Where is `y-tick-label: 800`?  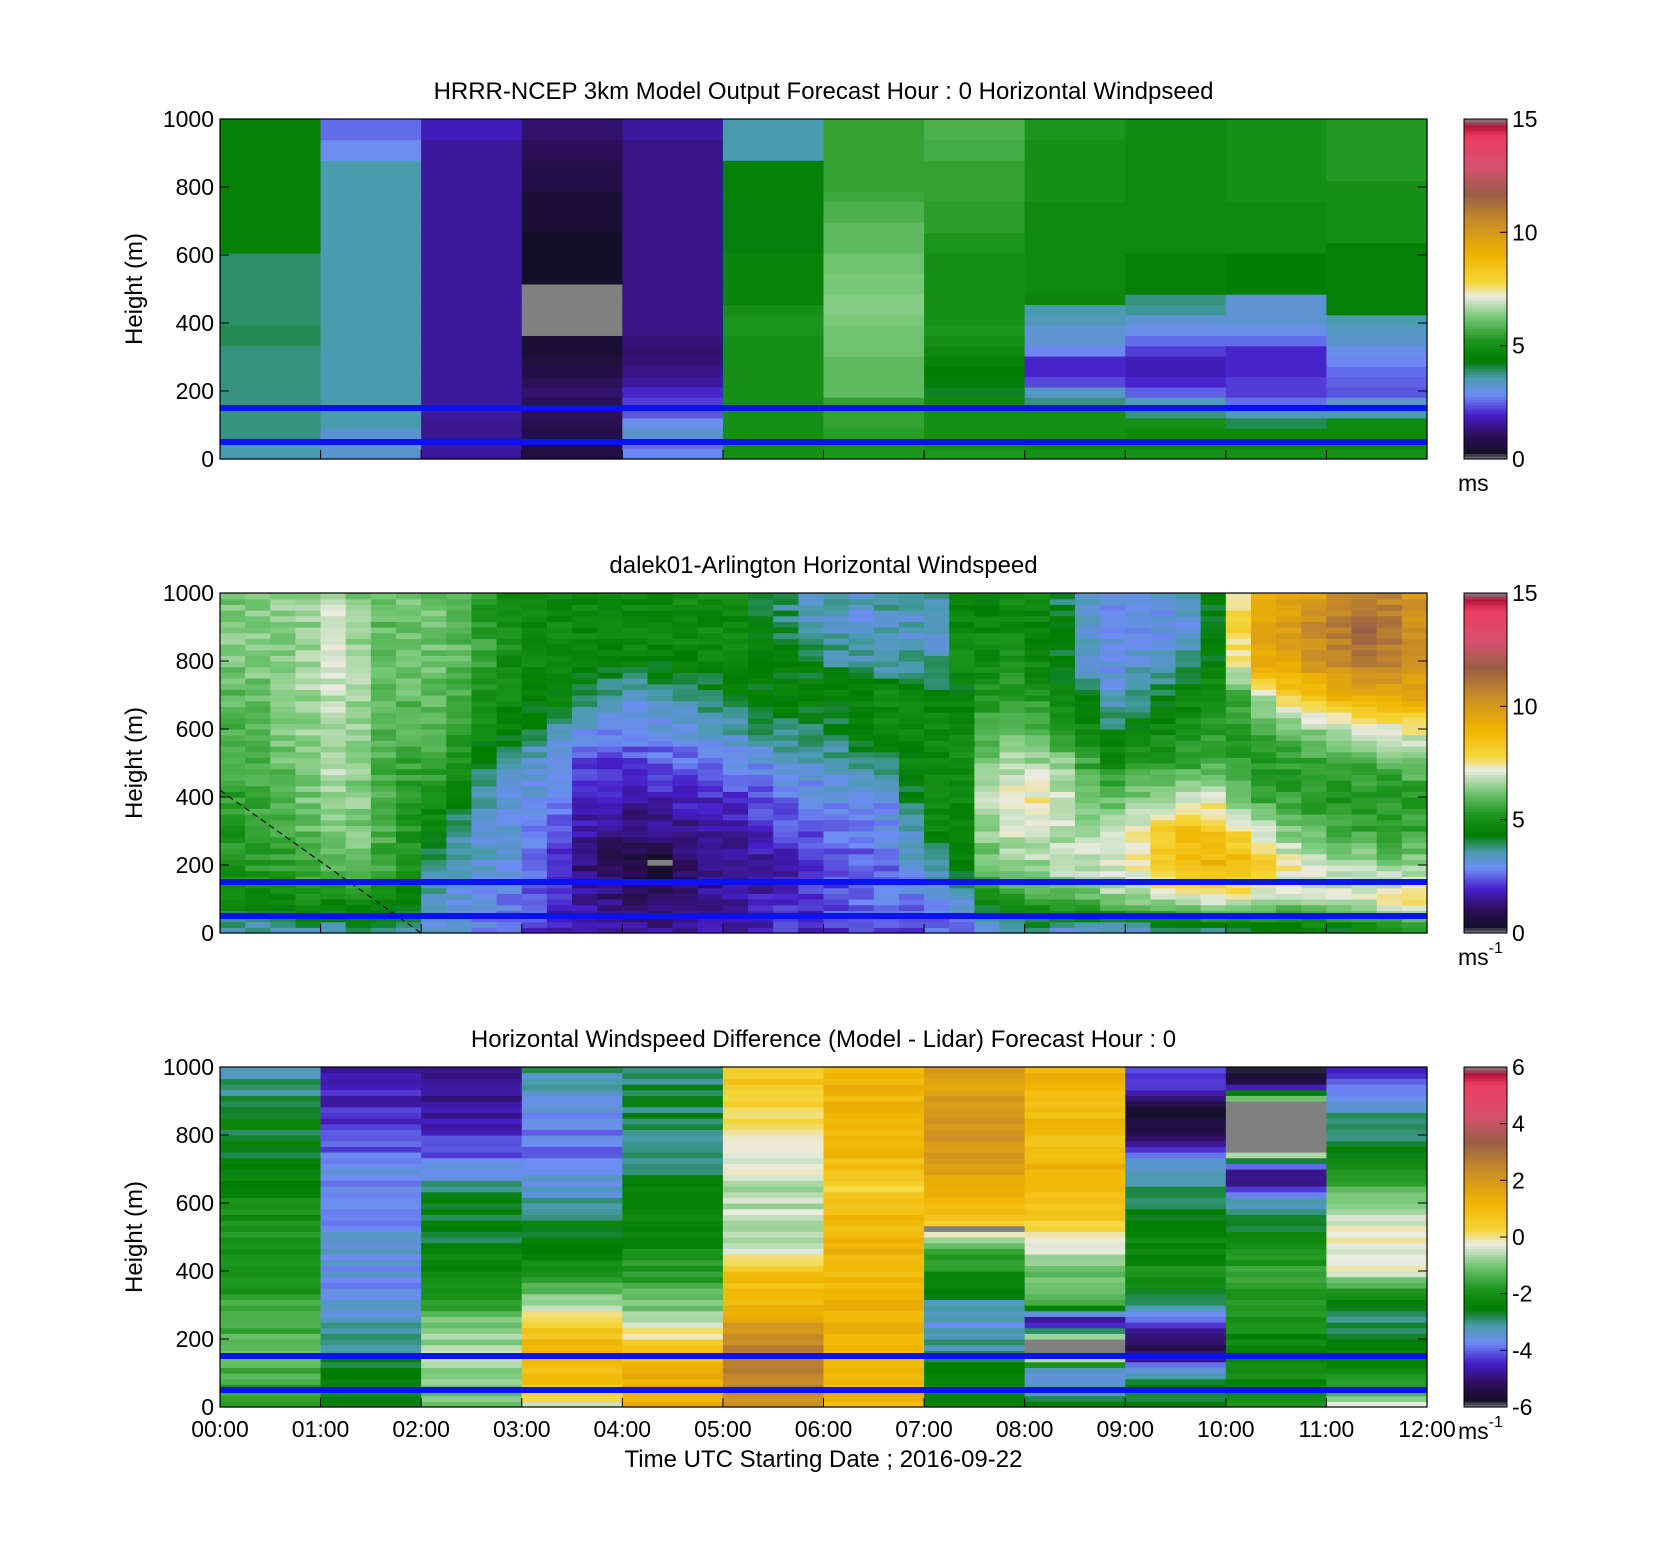 y-tick-label: 800 is located at coordinates (195, 1135).